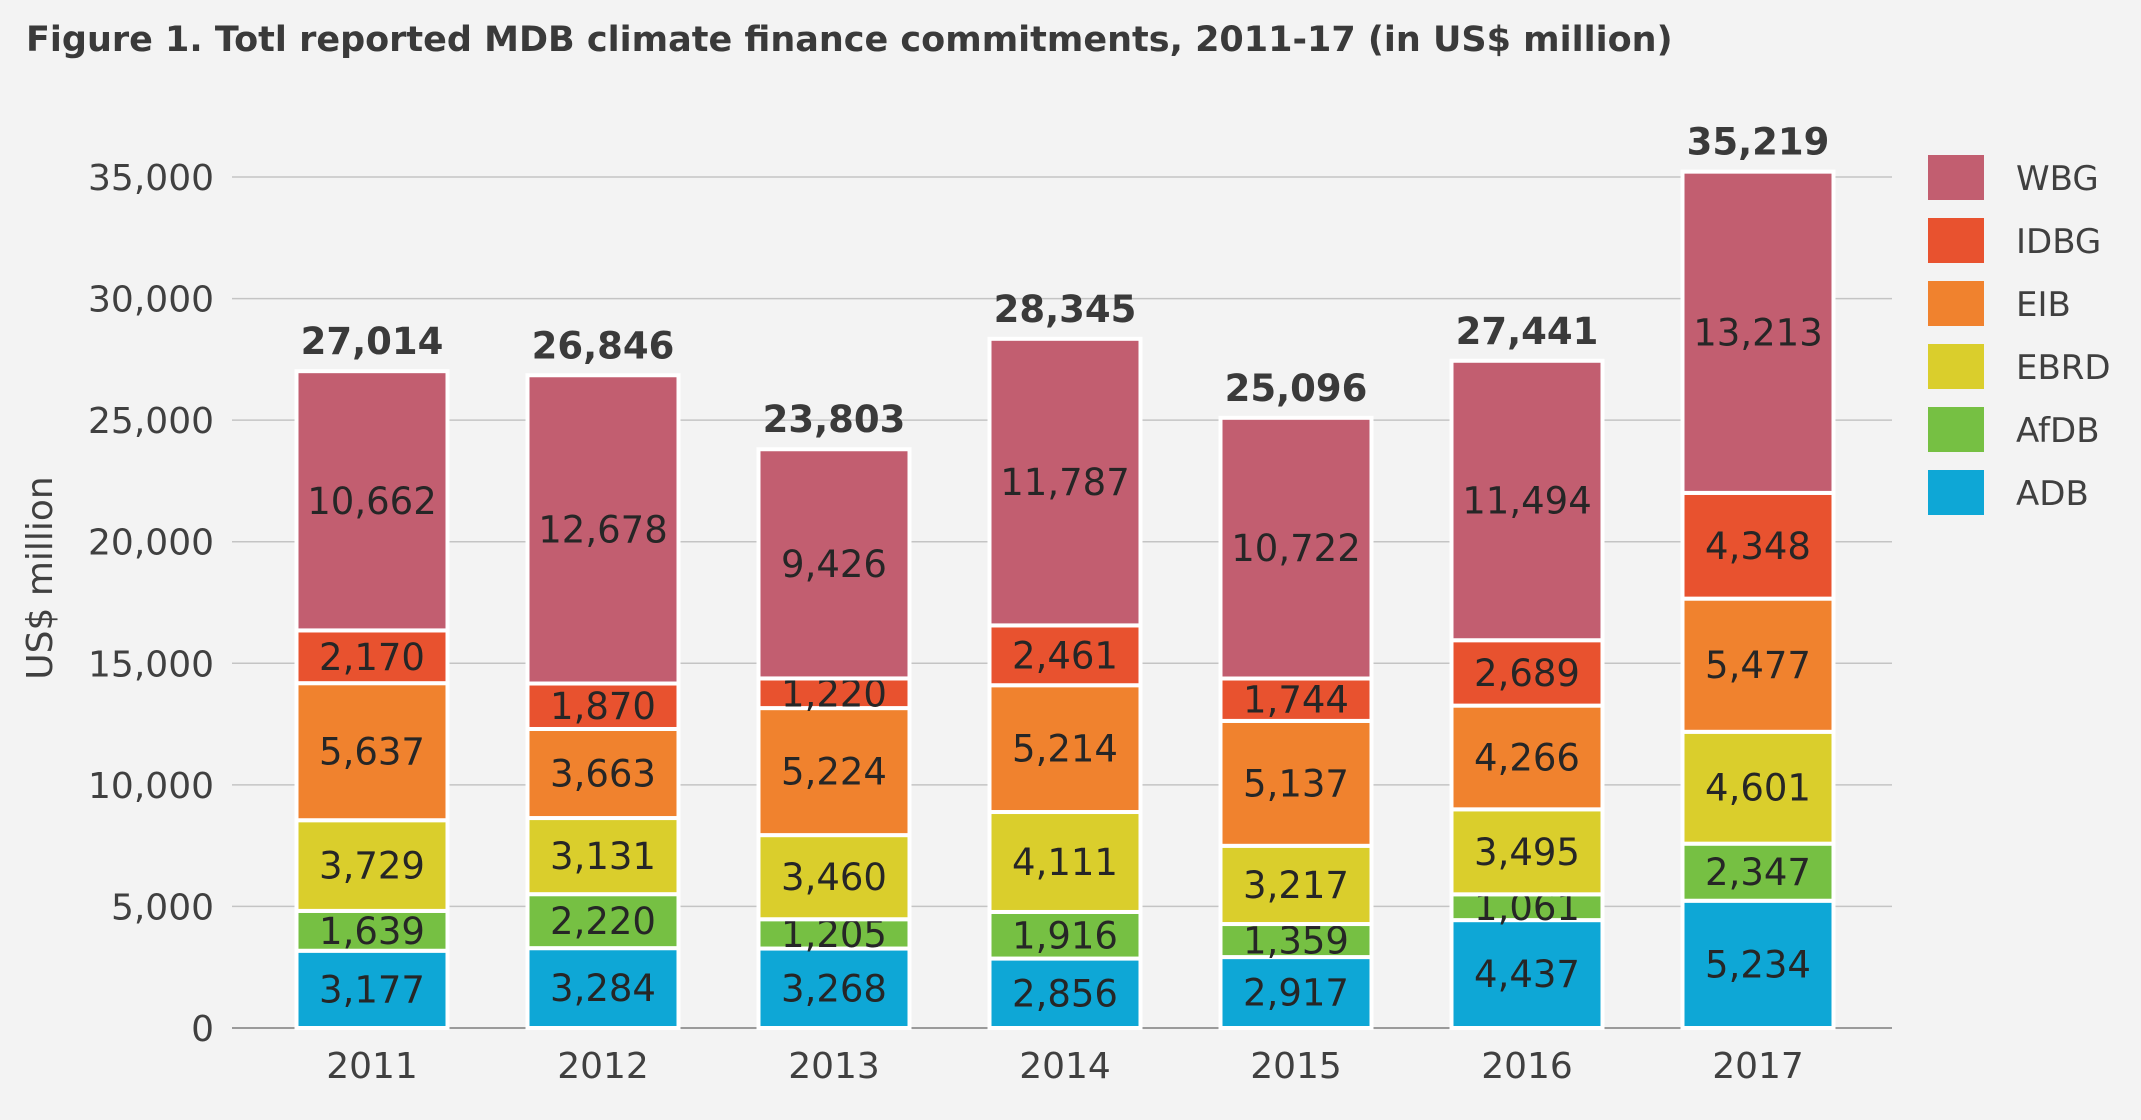  What do you see at coordinates (151, 300) in the screenshot?
I see `y-tick-label: 30,000` at bounding box center [151, 300].